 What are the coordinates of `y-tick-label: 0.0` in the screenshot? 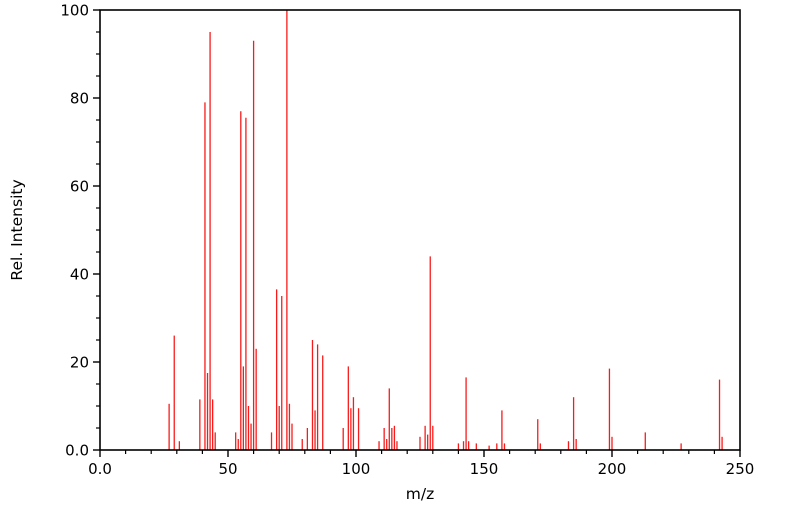 It's located at (77, 451).